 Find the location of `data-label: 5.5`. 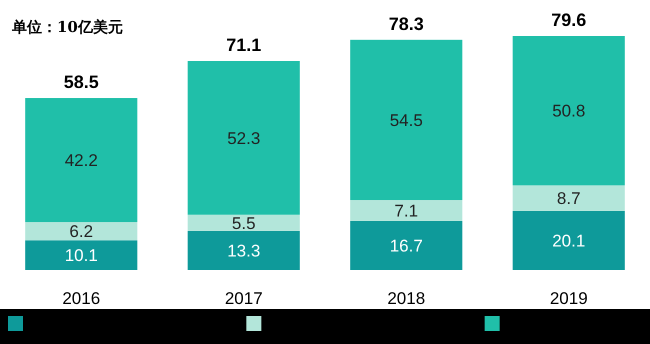

data-label: 5.5 is located at coordinates (244, 223).